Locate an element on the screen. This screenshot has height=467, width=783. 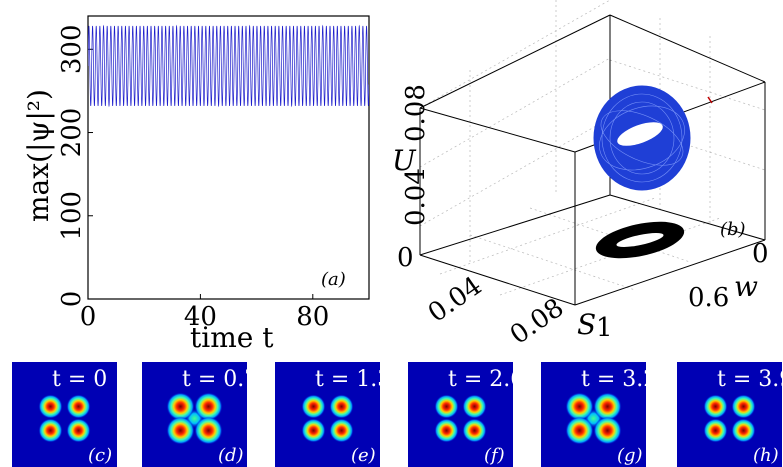
panel-a-ytick-label: 0 is located at coordinates (72, 299).